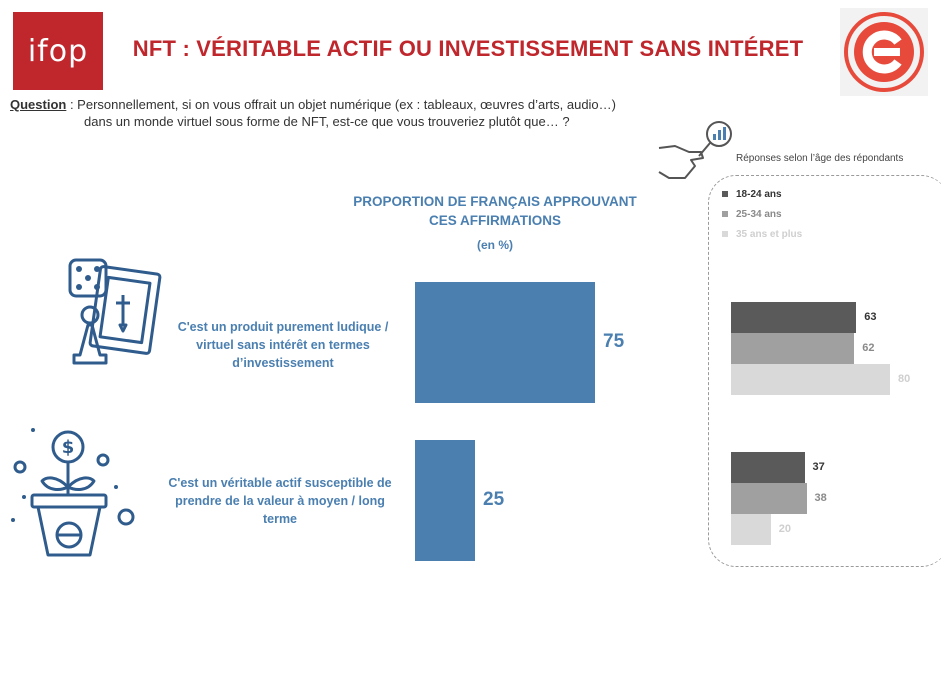 The height and width of the screenshot is (681, 941). What do you see at coordinates (495, 201) in the screenshot?
I see `chart-title-line-1: PROPORTION DE FRANÇAIS APPROUVANT` at bounding box center [495, 201].